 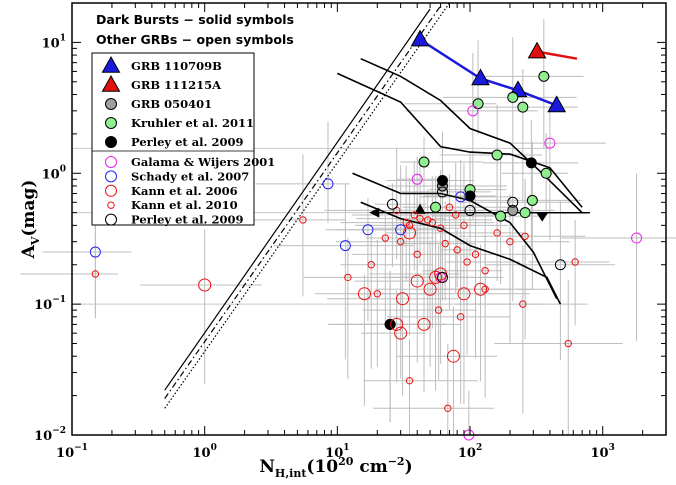 What do you see at coordinates (374, 212) in the screenshot?
I see `upper-limit-arrow` at bounding box center [374, 212].